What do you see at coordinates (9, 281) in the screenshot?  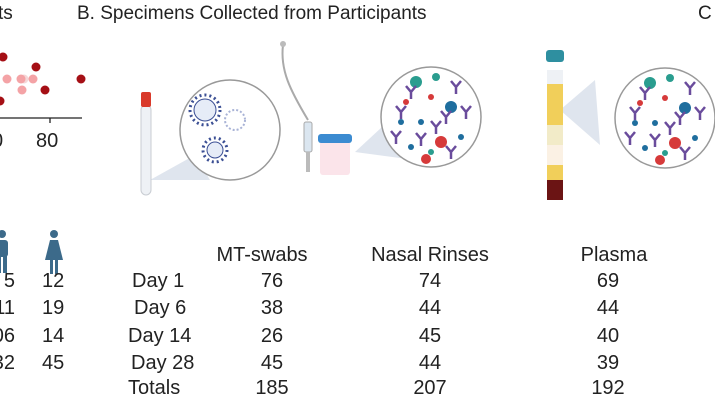 I see `male-count: 5` at bounding box center [9, 281].